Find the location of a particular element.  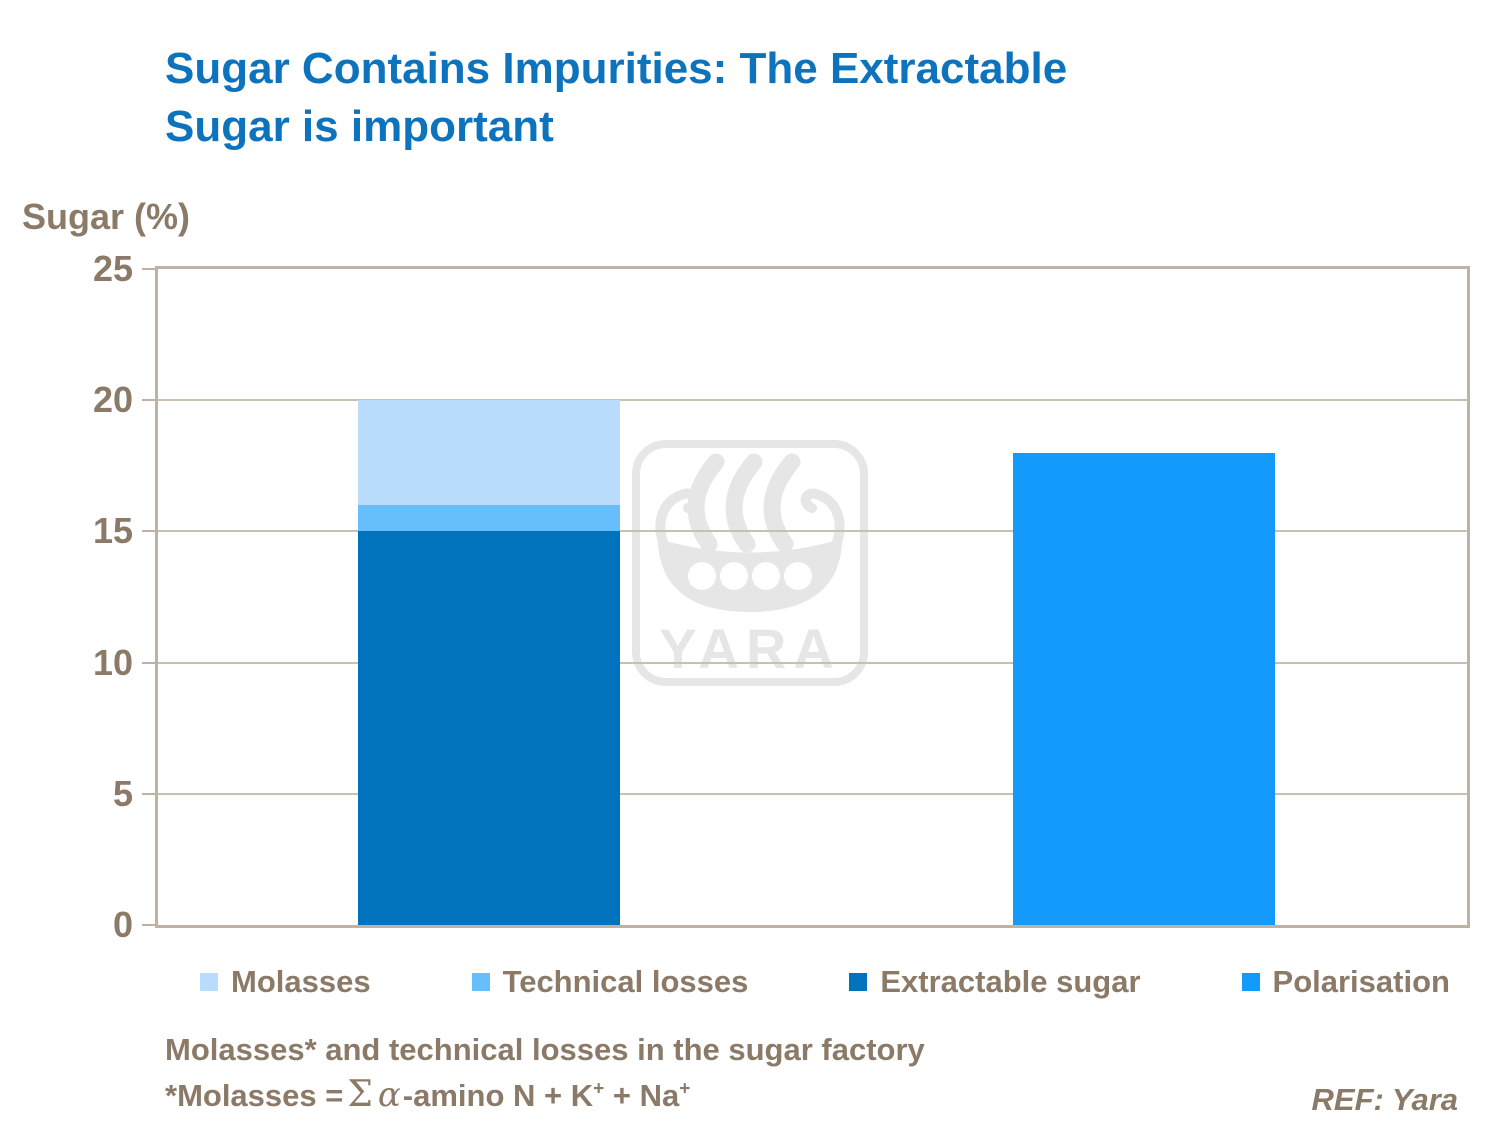

legend-label-polarisation: Polarisation is located at coordinates (1361, 981).